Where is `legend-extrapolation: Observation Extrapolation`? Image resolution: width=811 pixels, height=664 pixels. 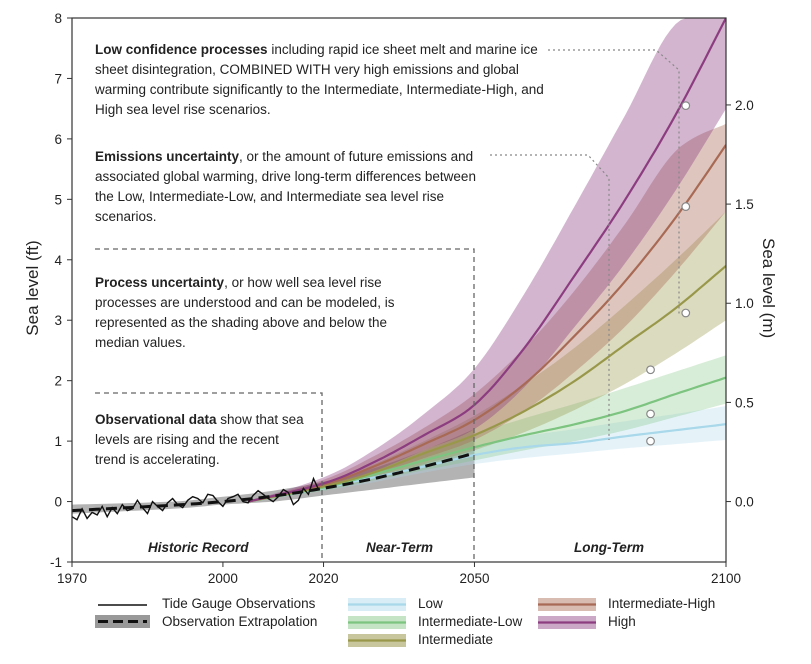
legend-extrapolation: Observation Extrapolation is located at coordinates (240, 621).